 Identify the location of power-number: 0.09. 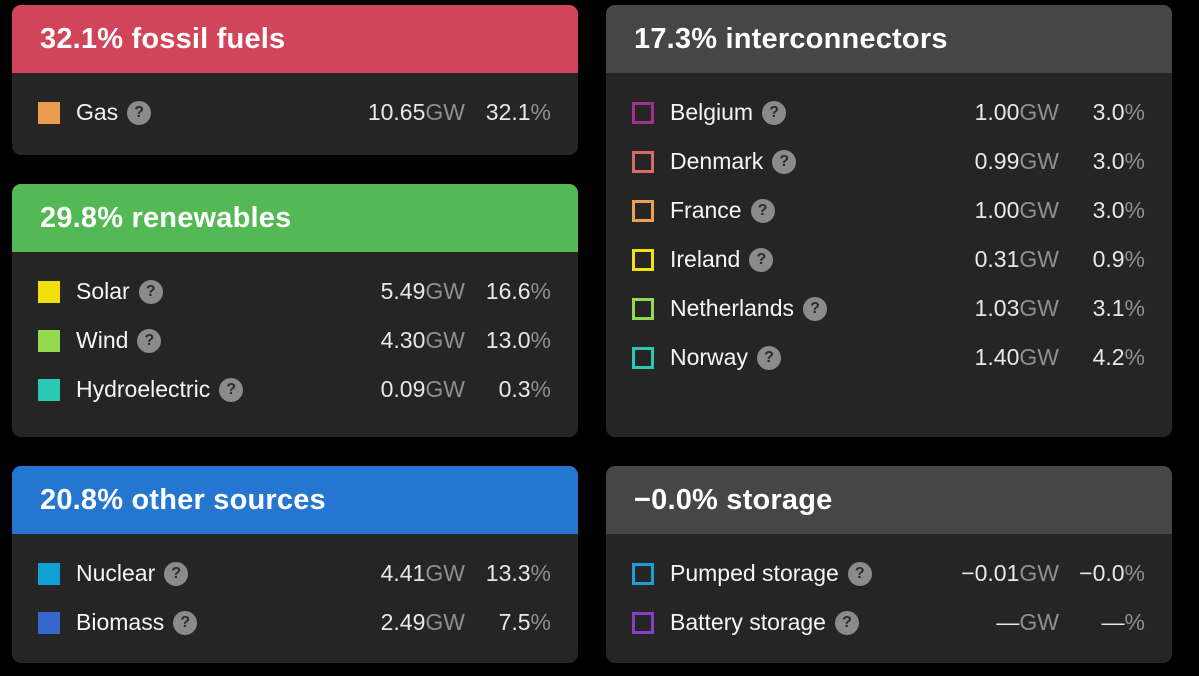
(403, 389).